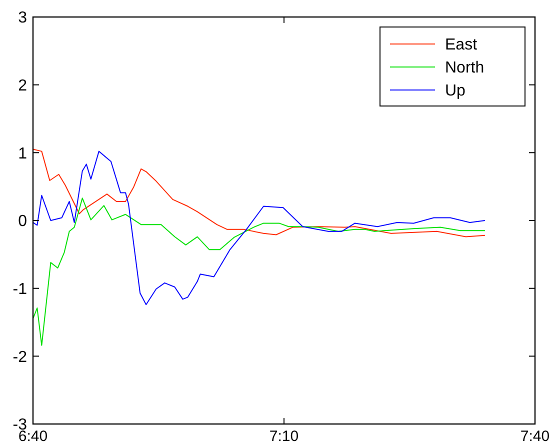 The height and width of the screenshot is (446, 557). I want to click on x-tick-label: 7:40, so click(535, 436).